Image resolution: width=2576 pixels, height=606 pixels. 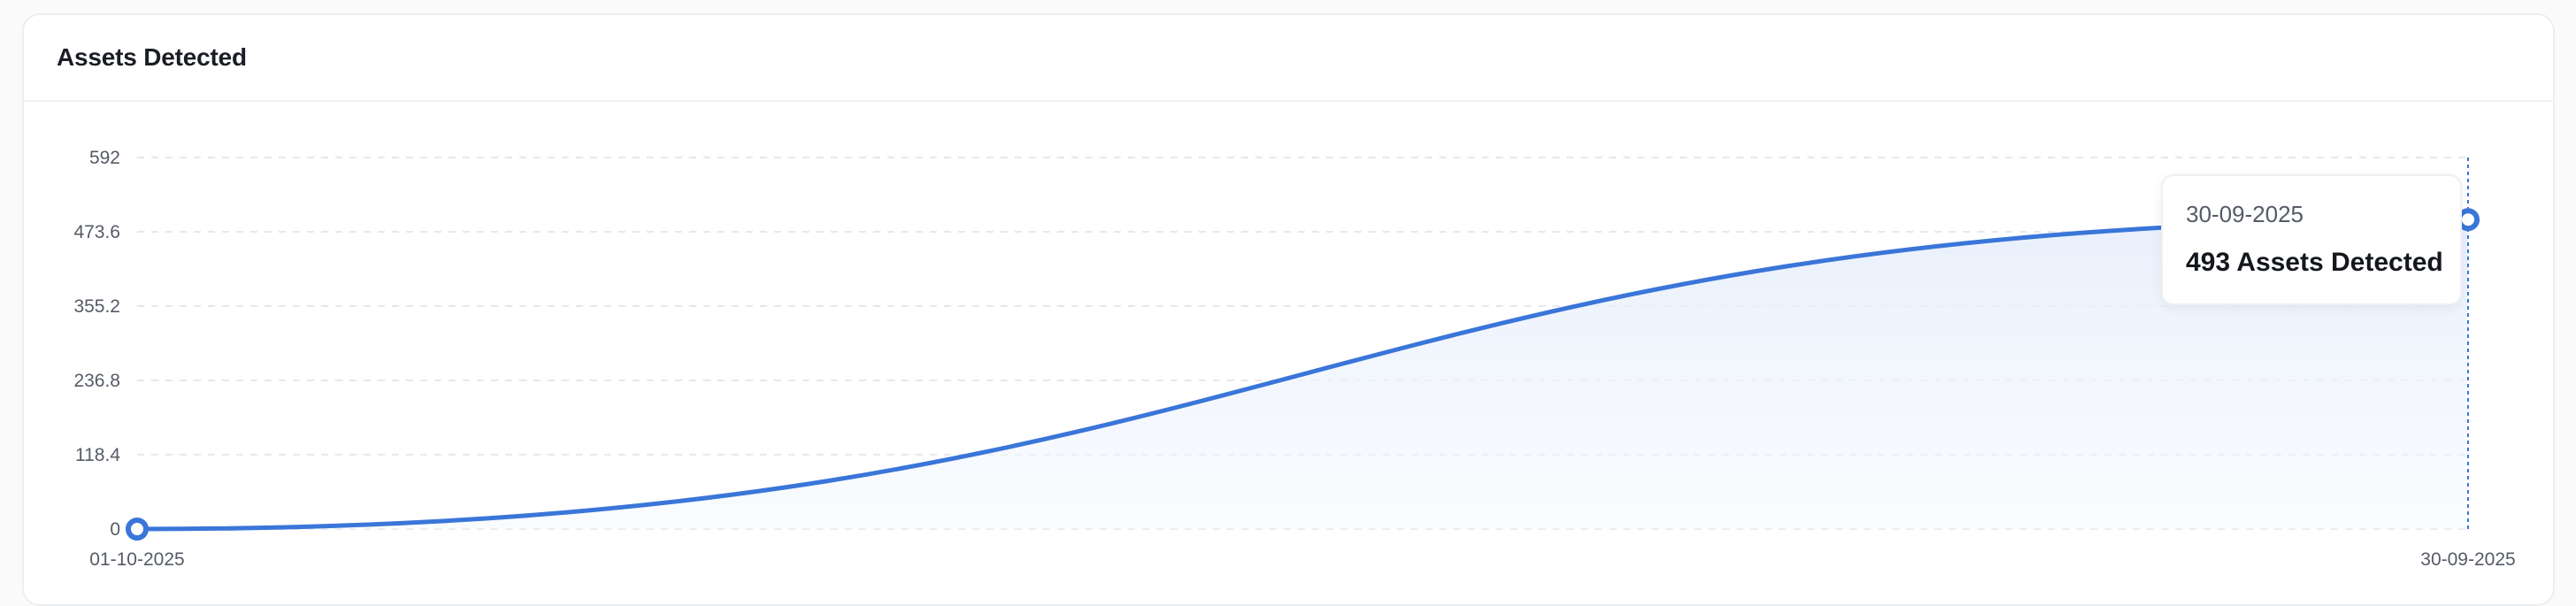 What do you see at coordinates (104, 158) in the screenshot?
I see `y-tick-label: 592` at bounding box center [104, 158].